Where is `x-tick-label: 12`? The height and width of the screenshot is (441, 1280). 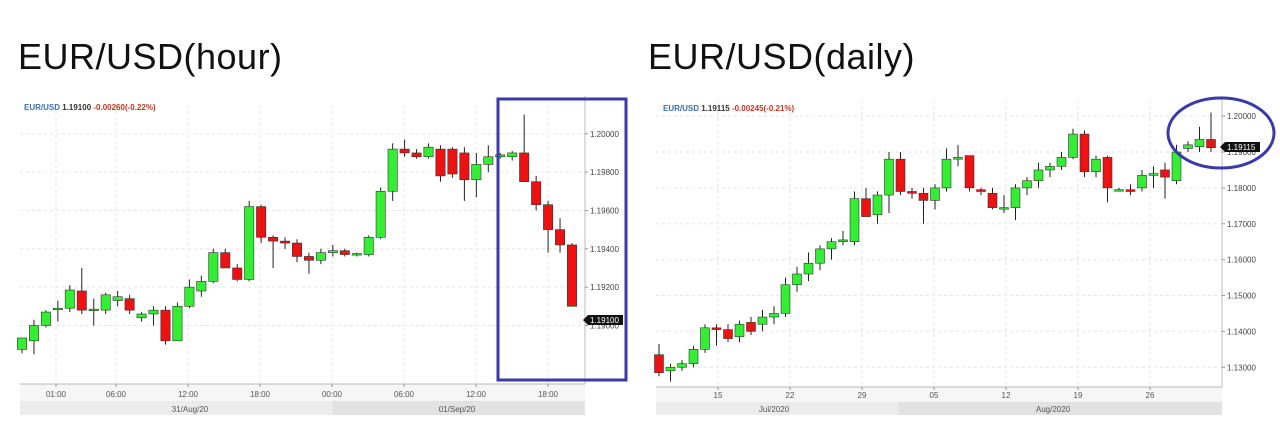 x-tick-label: 12 is located at coordinates (1006, 395).